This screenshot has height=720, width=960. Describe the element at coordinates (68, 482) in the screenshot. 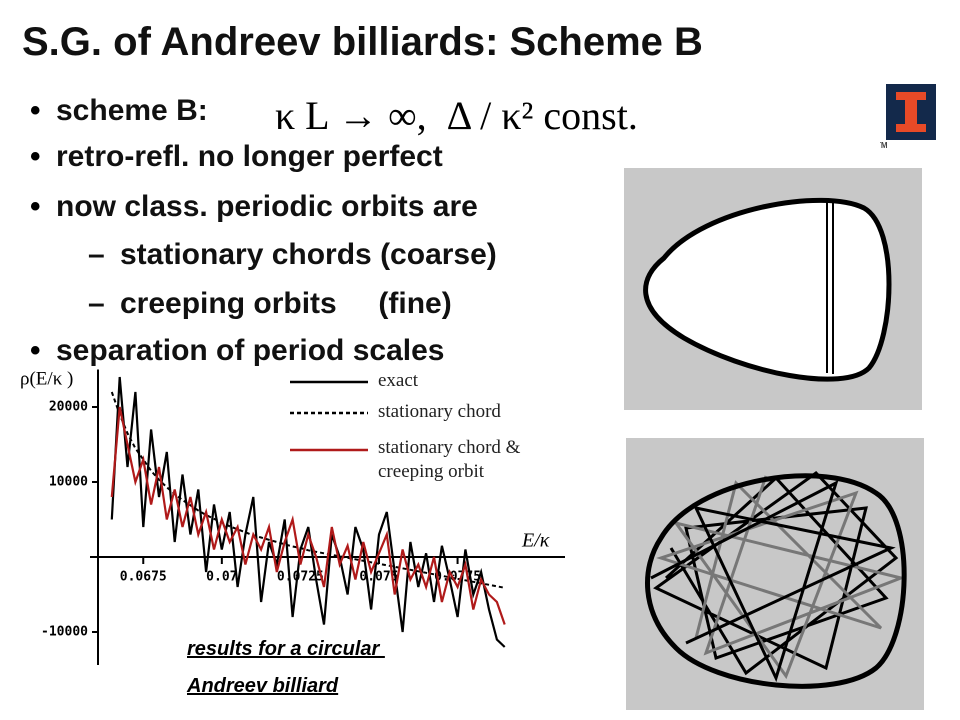

I see `y-tick-label: 10000` at that location.